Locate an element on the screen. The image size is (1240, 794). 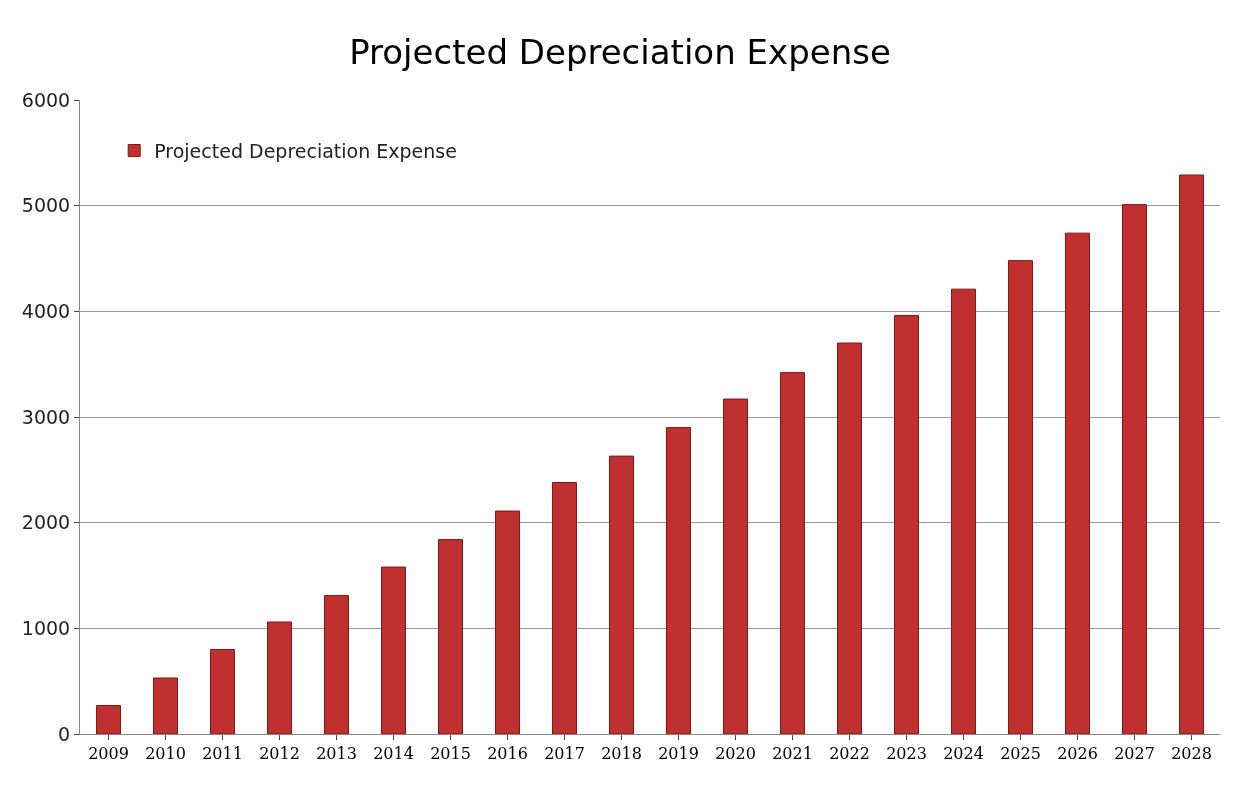
x-tick-label: 2009 is located at coordinates (108, 754).